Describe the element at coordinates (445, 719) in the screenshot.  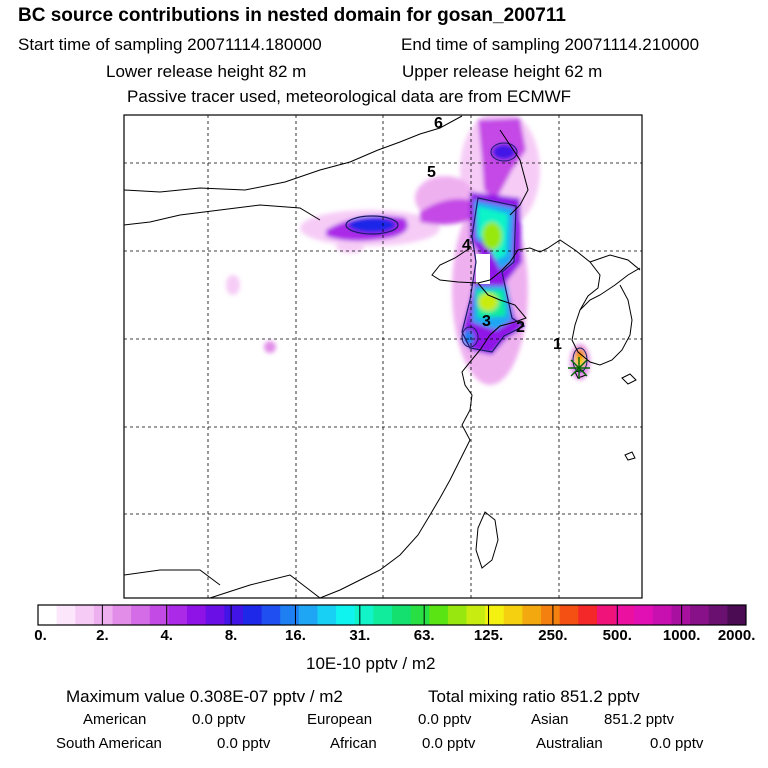
I see `european-value: 0.0 pptv` at that location.